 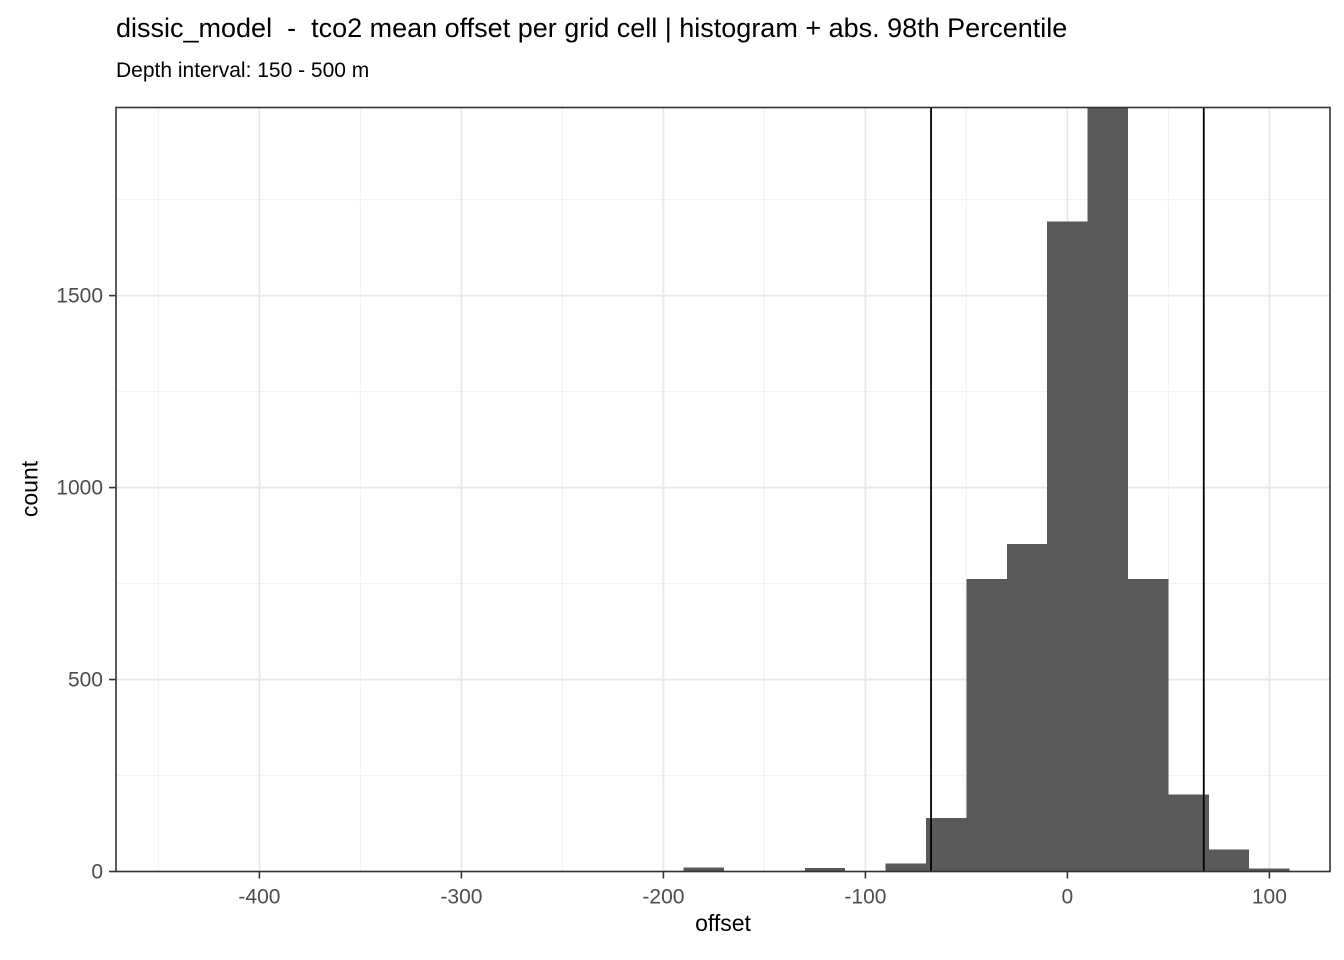 I want to click on x-tick-label: 100, so click(x=1269, y=897).